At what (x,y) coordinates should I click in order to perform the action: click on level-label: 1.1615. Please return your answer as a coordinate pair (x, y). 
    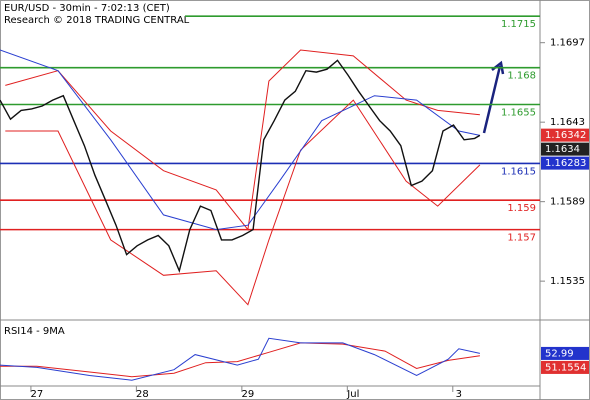
    Looking at the image, I should click on (518, 171).